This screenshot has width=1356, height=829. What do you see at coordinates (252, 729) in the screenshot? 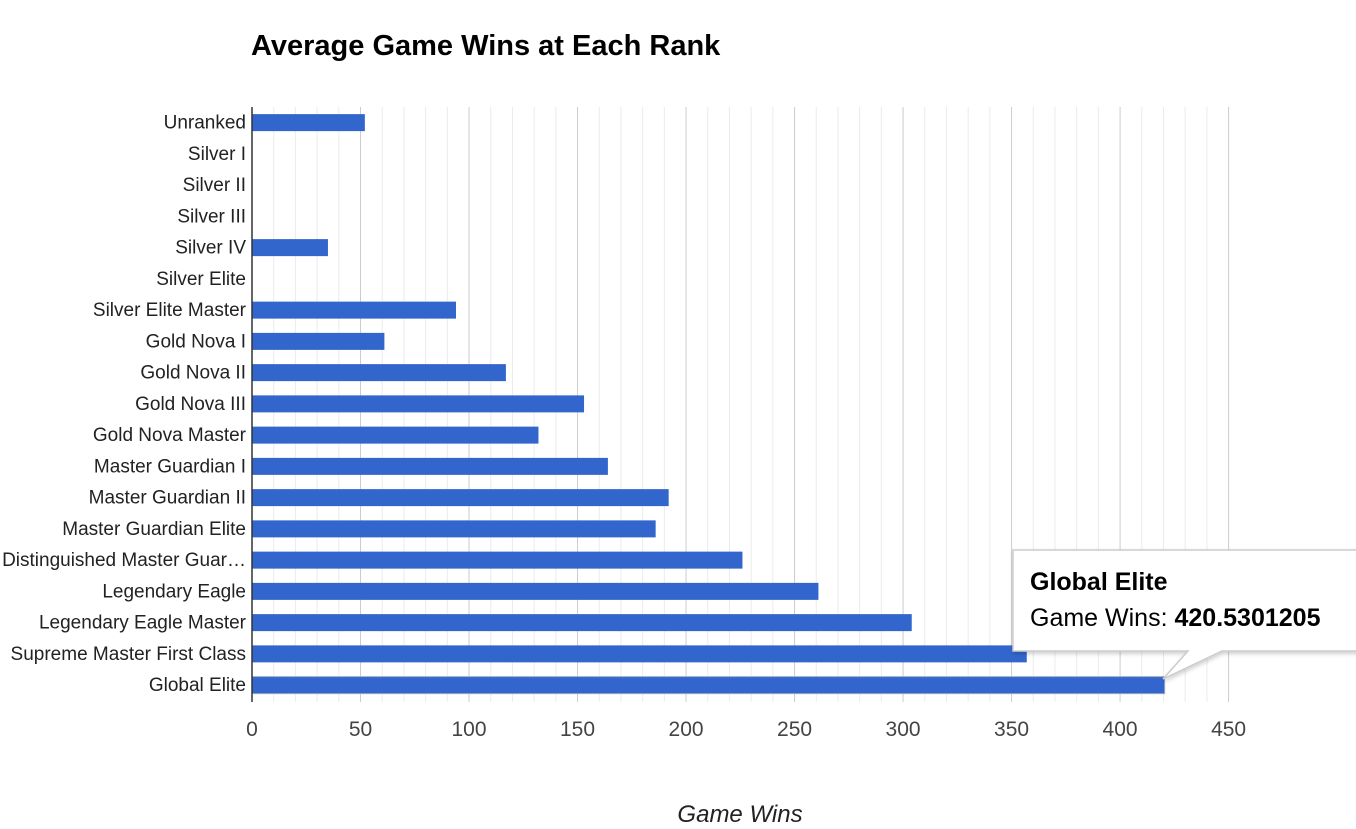
I see `x-tick-label: 0` at bounding box center [252, 729].